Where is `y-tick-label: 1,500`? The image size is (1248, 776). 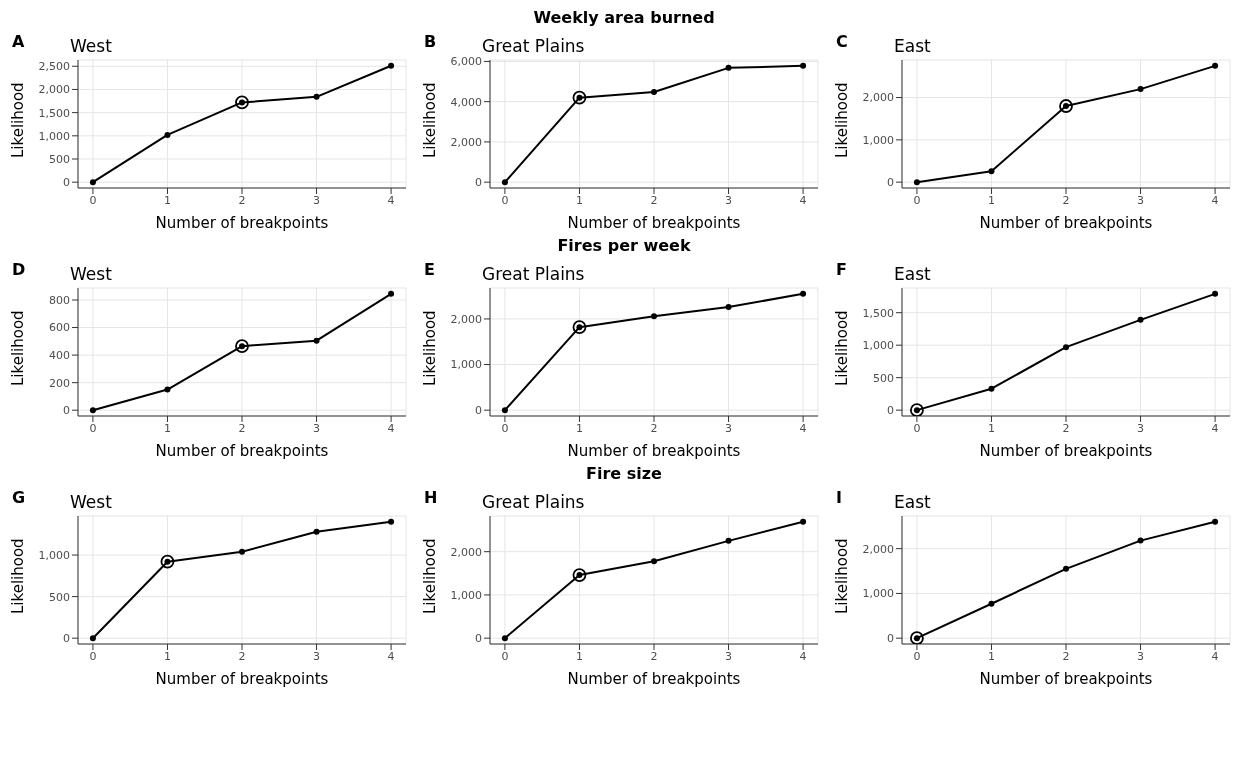 y-tick-label: 1,500 is located at coordinates (54, 113).